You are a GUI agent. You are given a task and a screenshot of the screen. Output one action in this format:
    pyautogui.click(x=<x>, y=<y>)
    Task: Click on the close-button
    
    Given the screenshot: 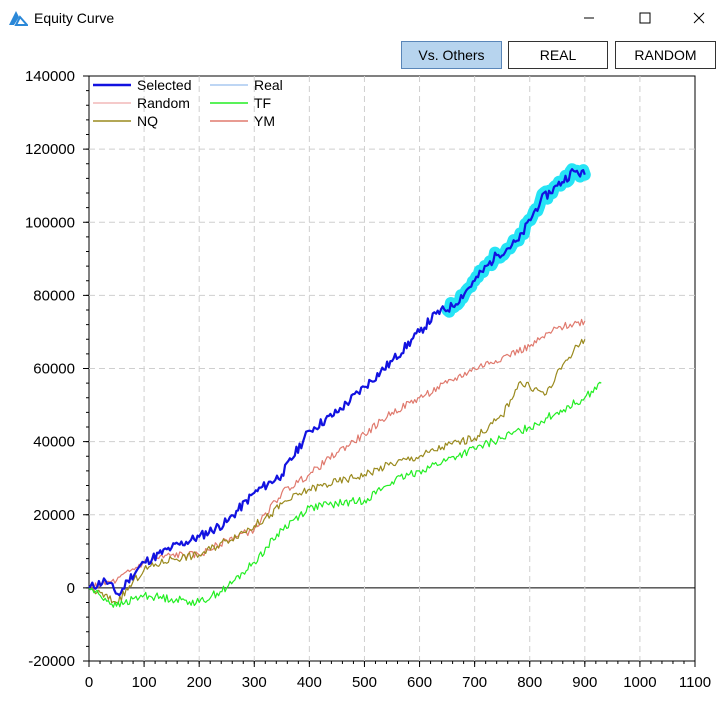 What is the action you would take?
    pyautogui.click(x=699, y=18)
    